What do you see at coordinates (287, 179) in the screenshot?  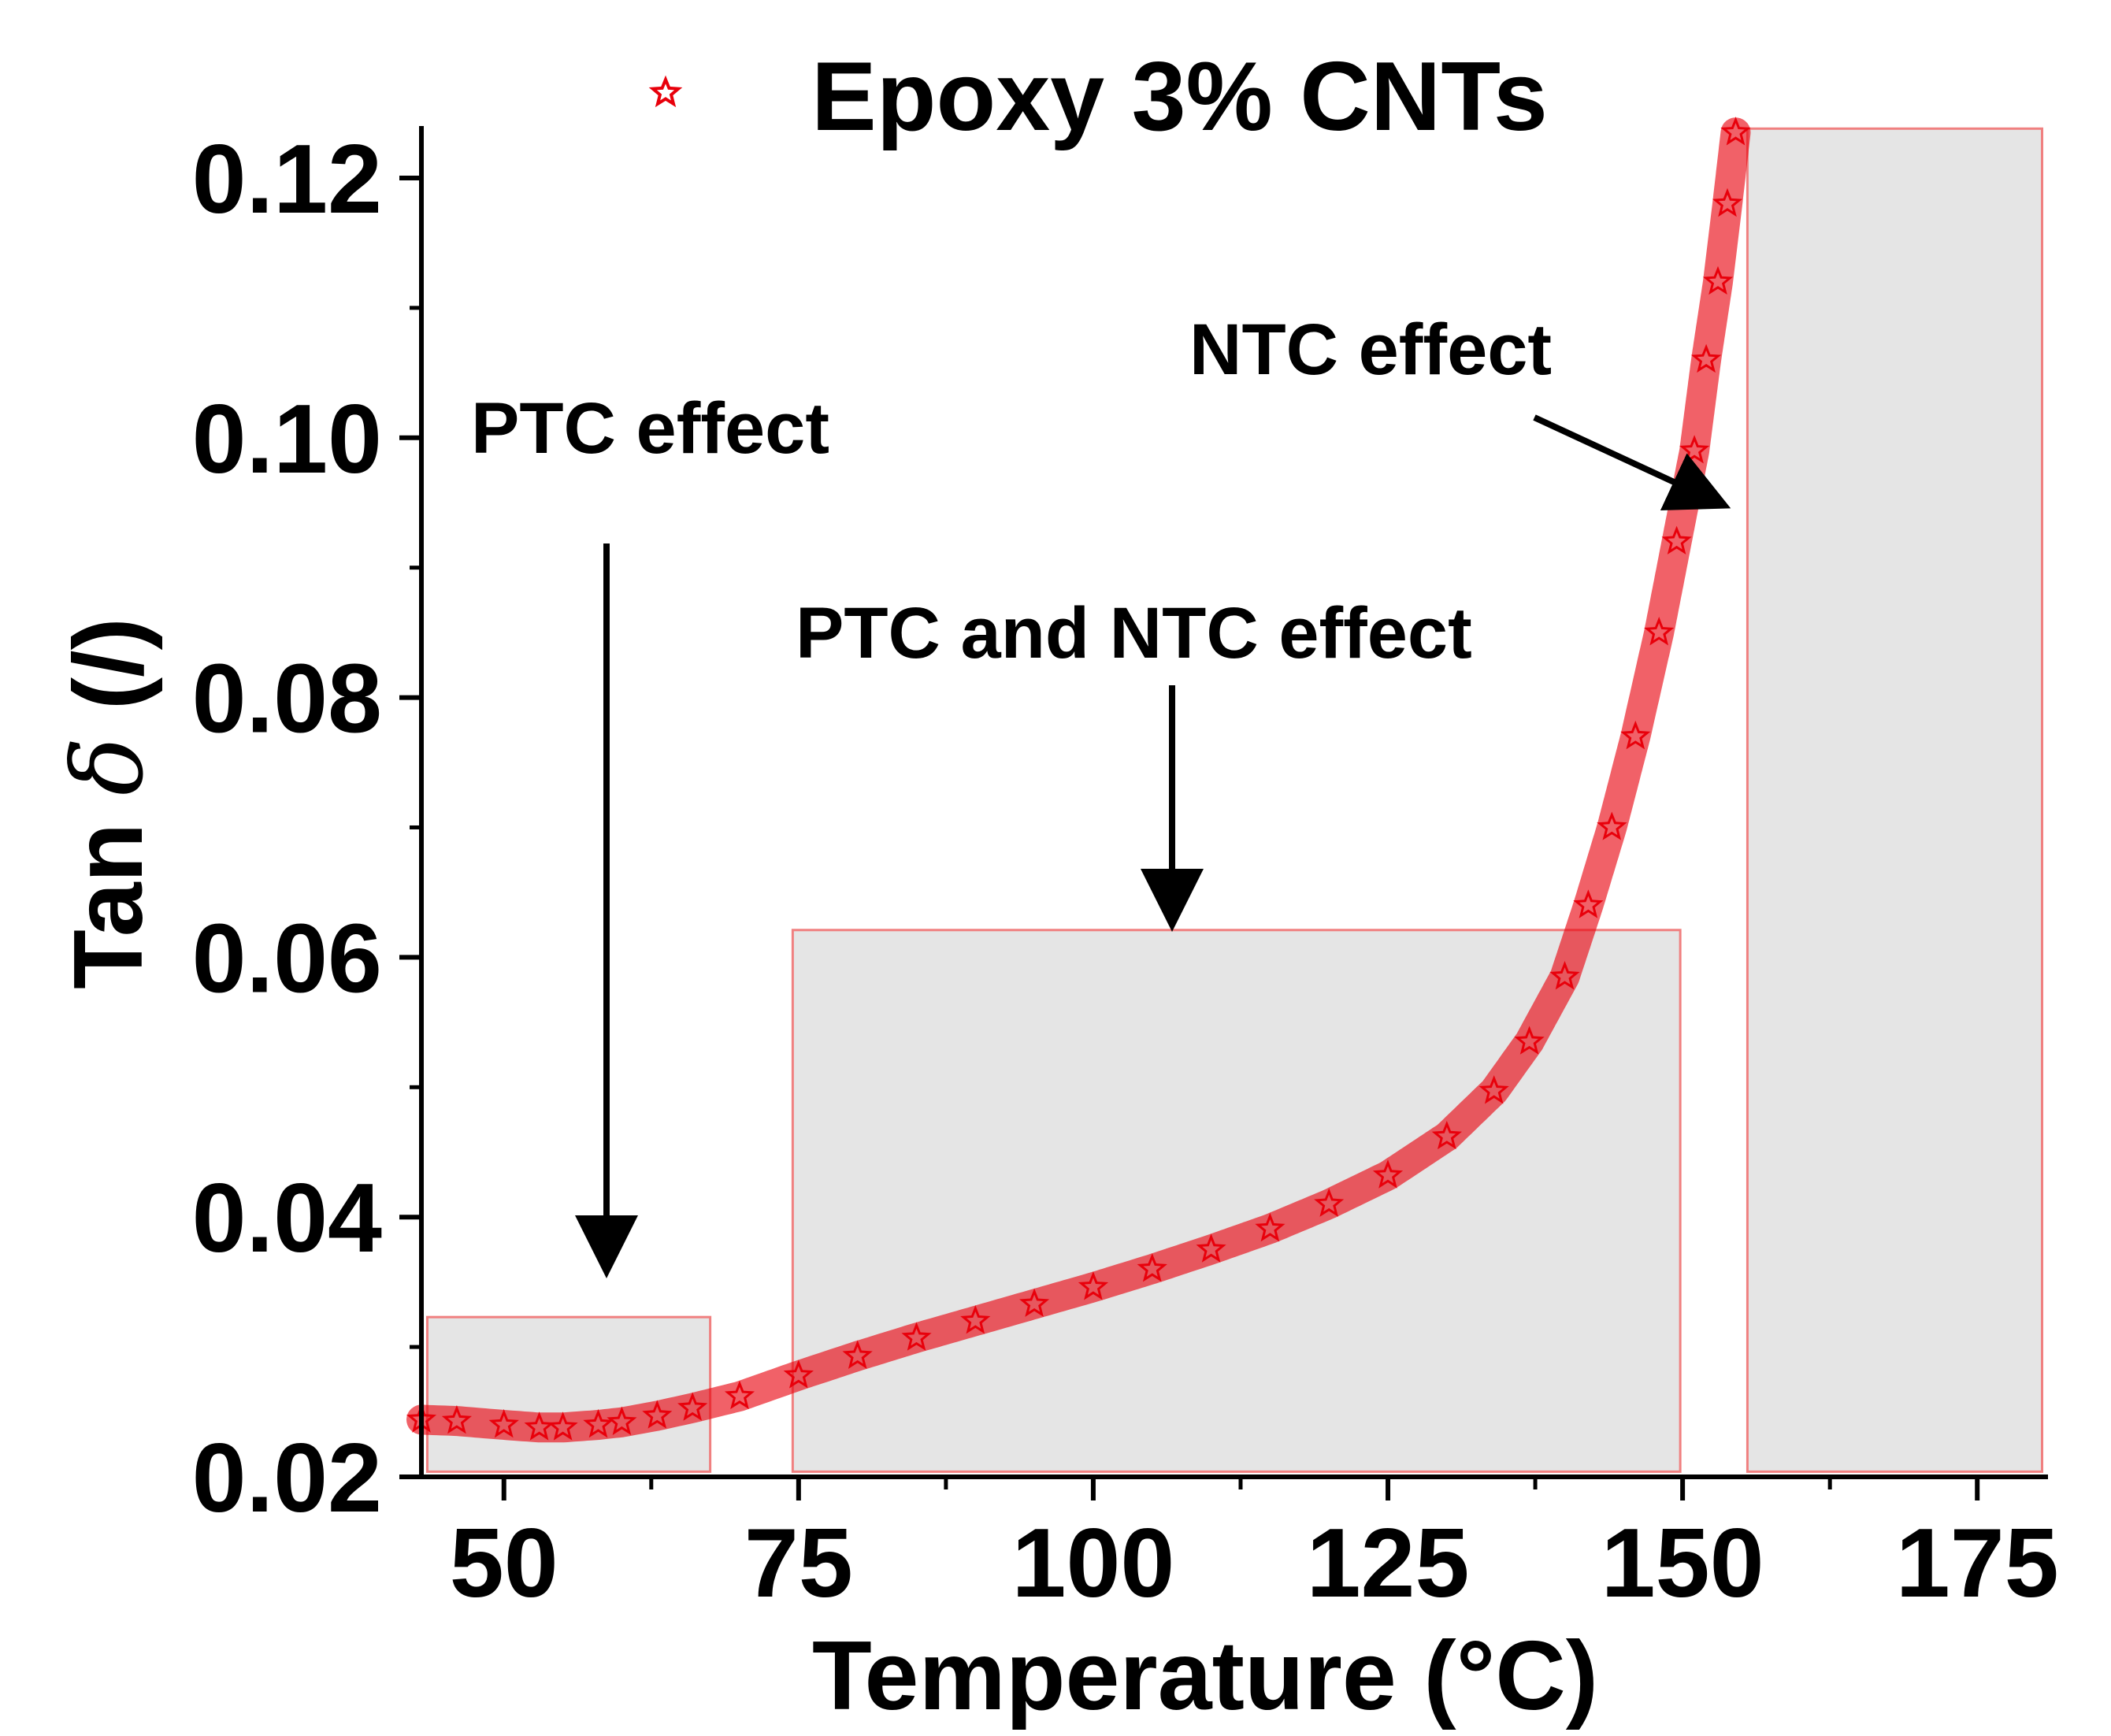 I see `y-tick-label: 0.12` at bounding box center [287, 179].